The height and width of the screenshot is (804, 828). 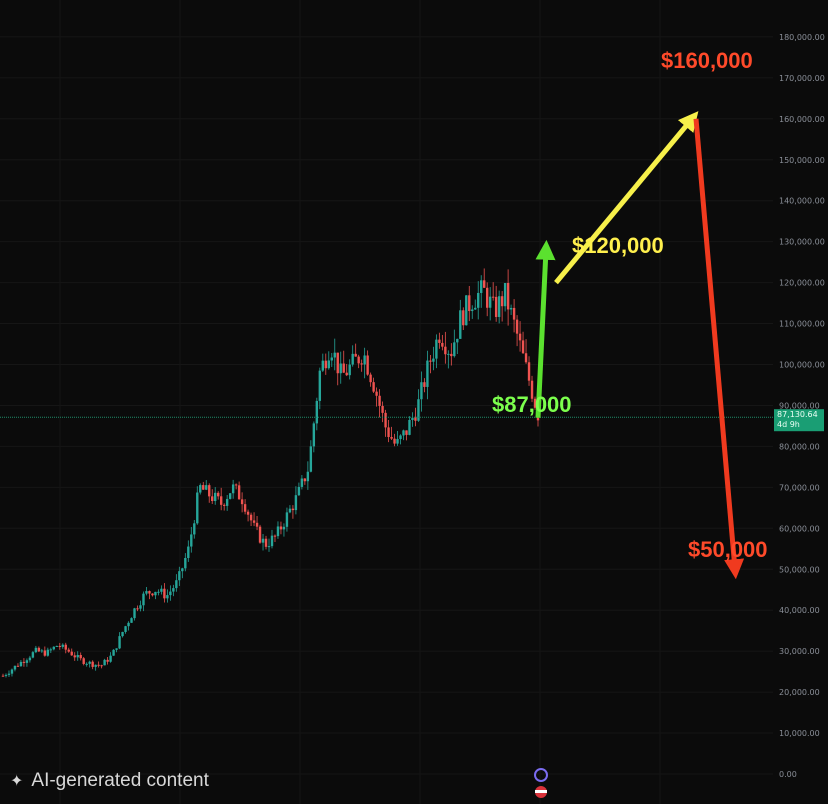 I want to click on annotation-50000: $50,000, so click(x=728, y=549).